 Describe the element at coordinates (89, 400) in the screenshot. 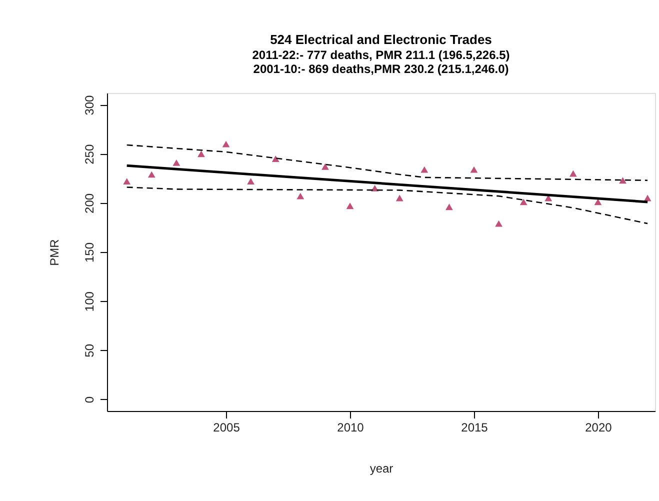

I see `y-tick-label: 0` at that location.